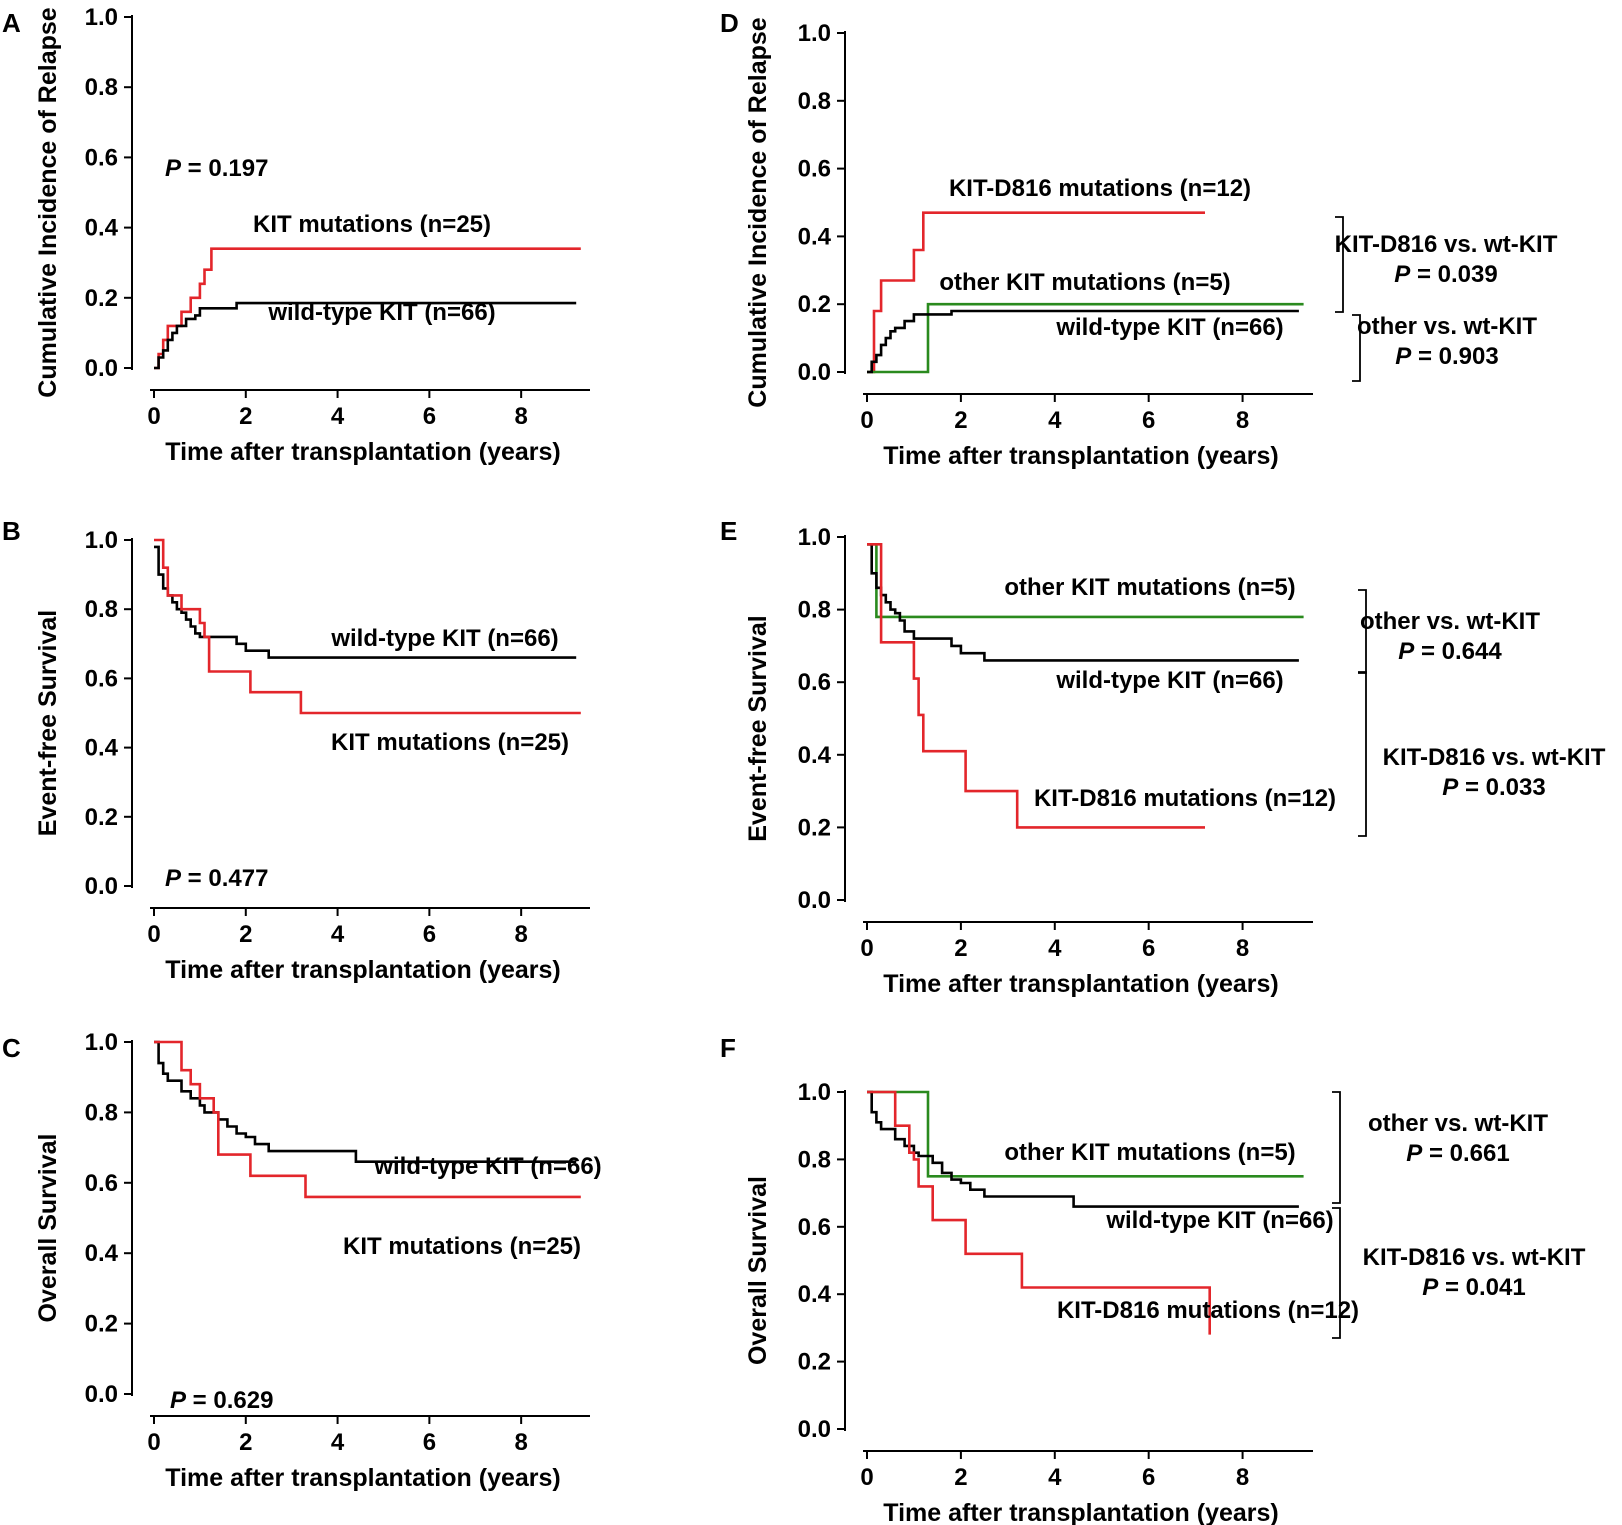 This screenshot has width=1622, height=1525. Describe the element at coordinates (11, 531) in the screenshot. I see `panel-letter: B` at that location.